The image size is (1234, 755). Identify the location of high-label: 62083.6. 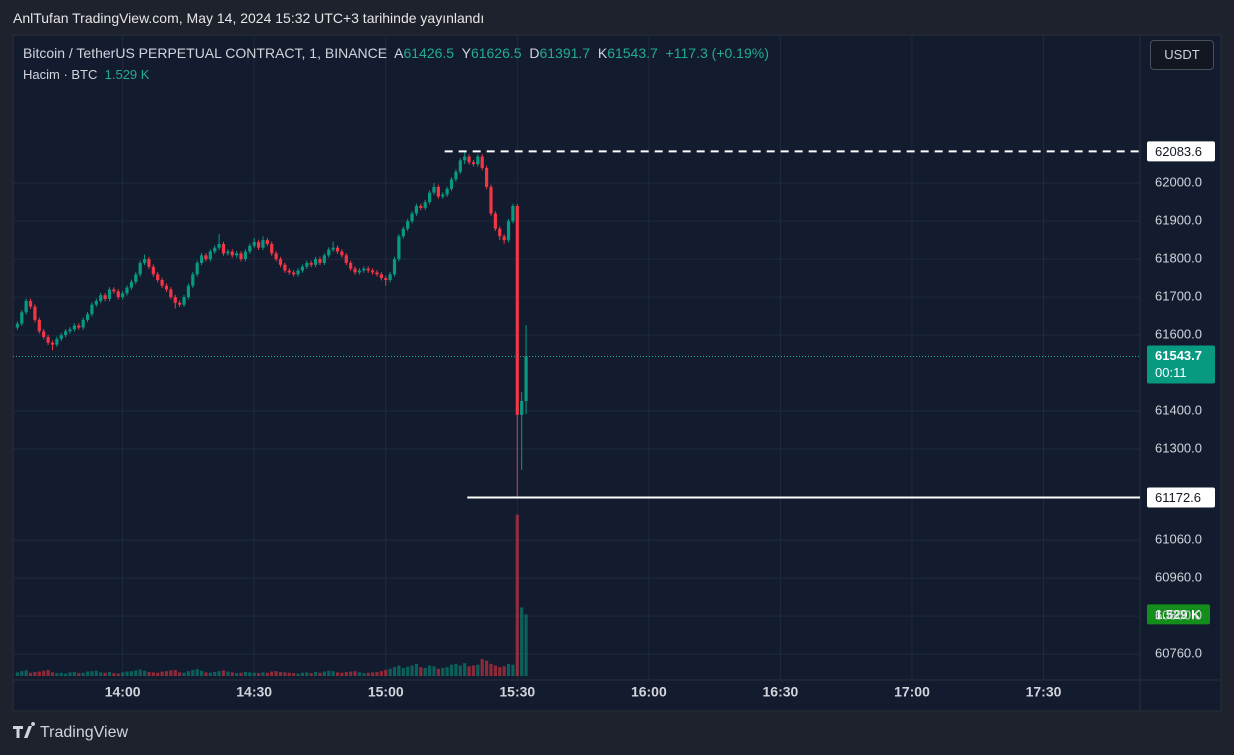
(1178, 151).